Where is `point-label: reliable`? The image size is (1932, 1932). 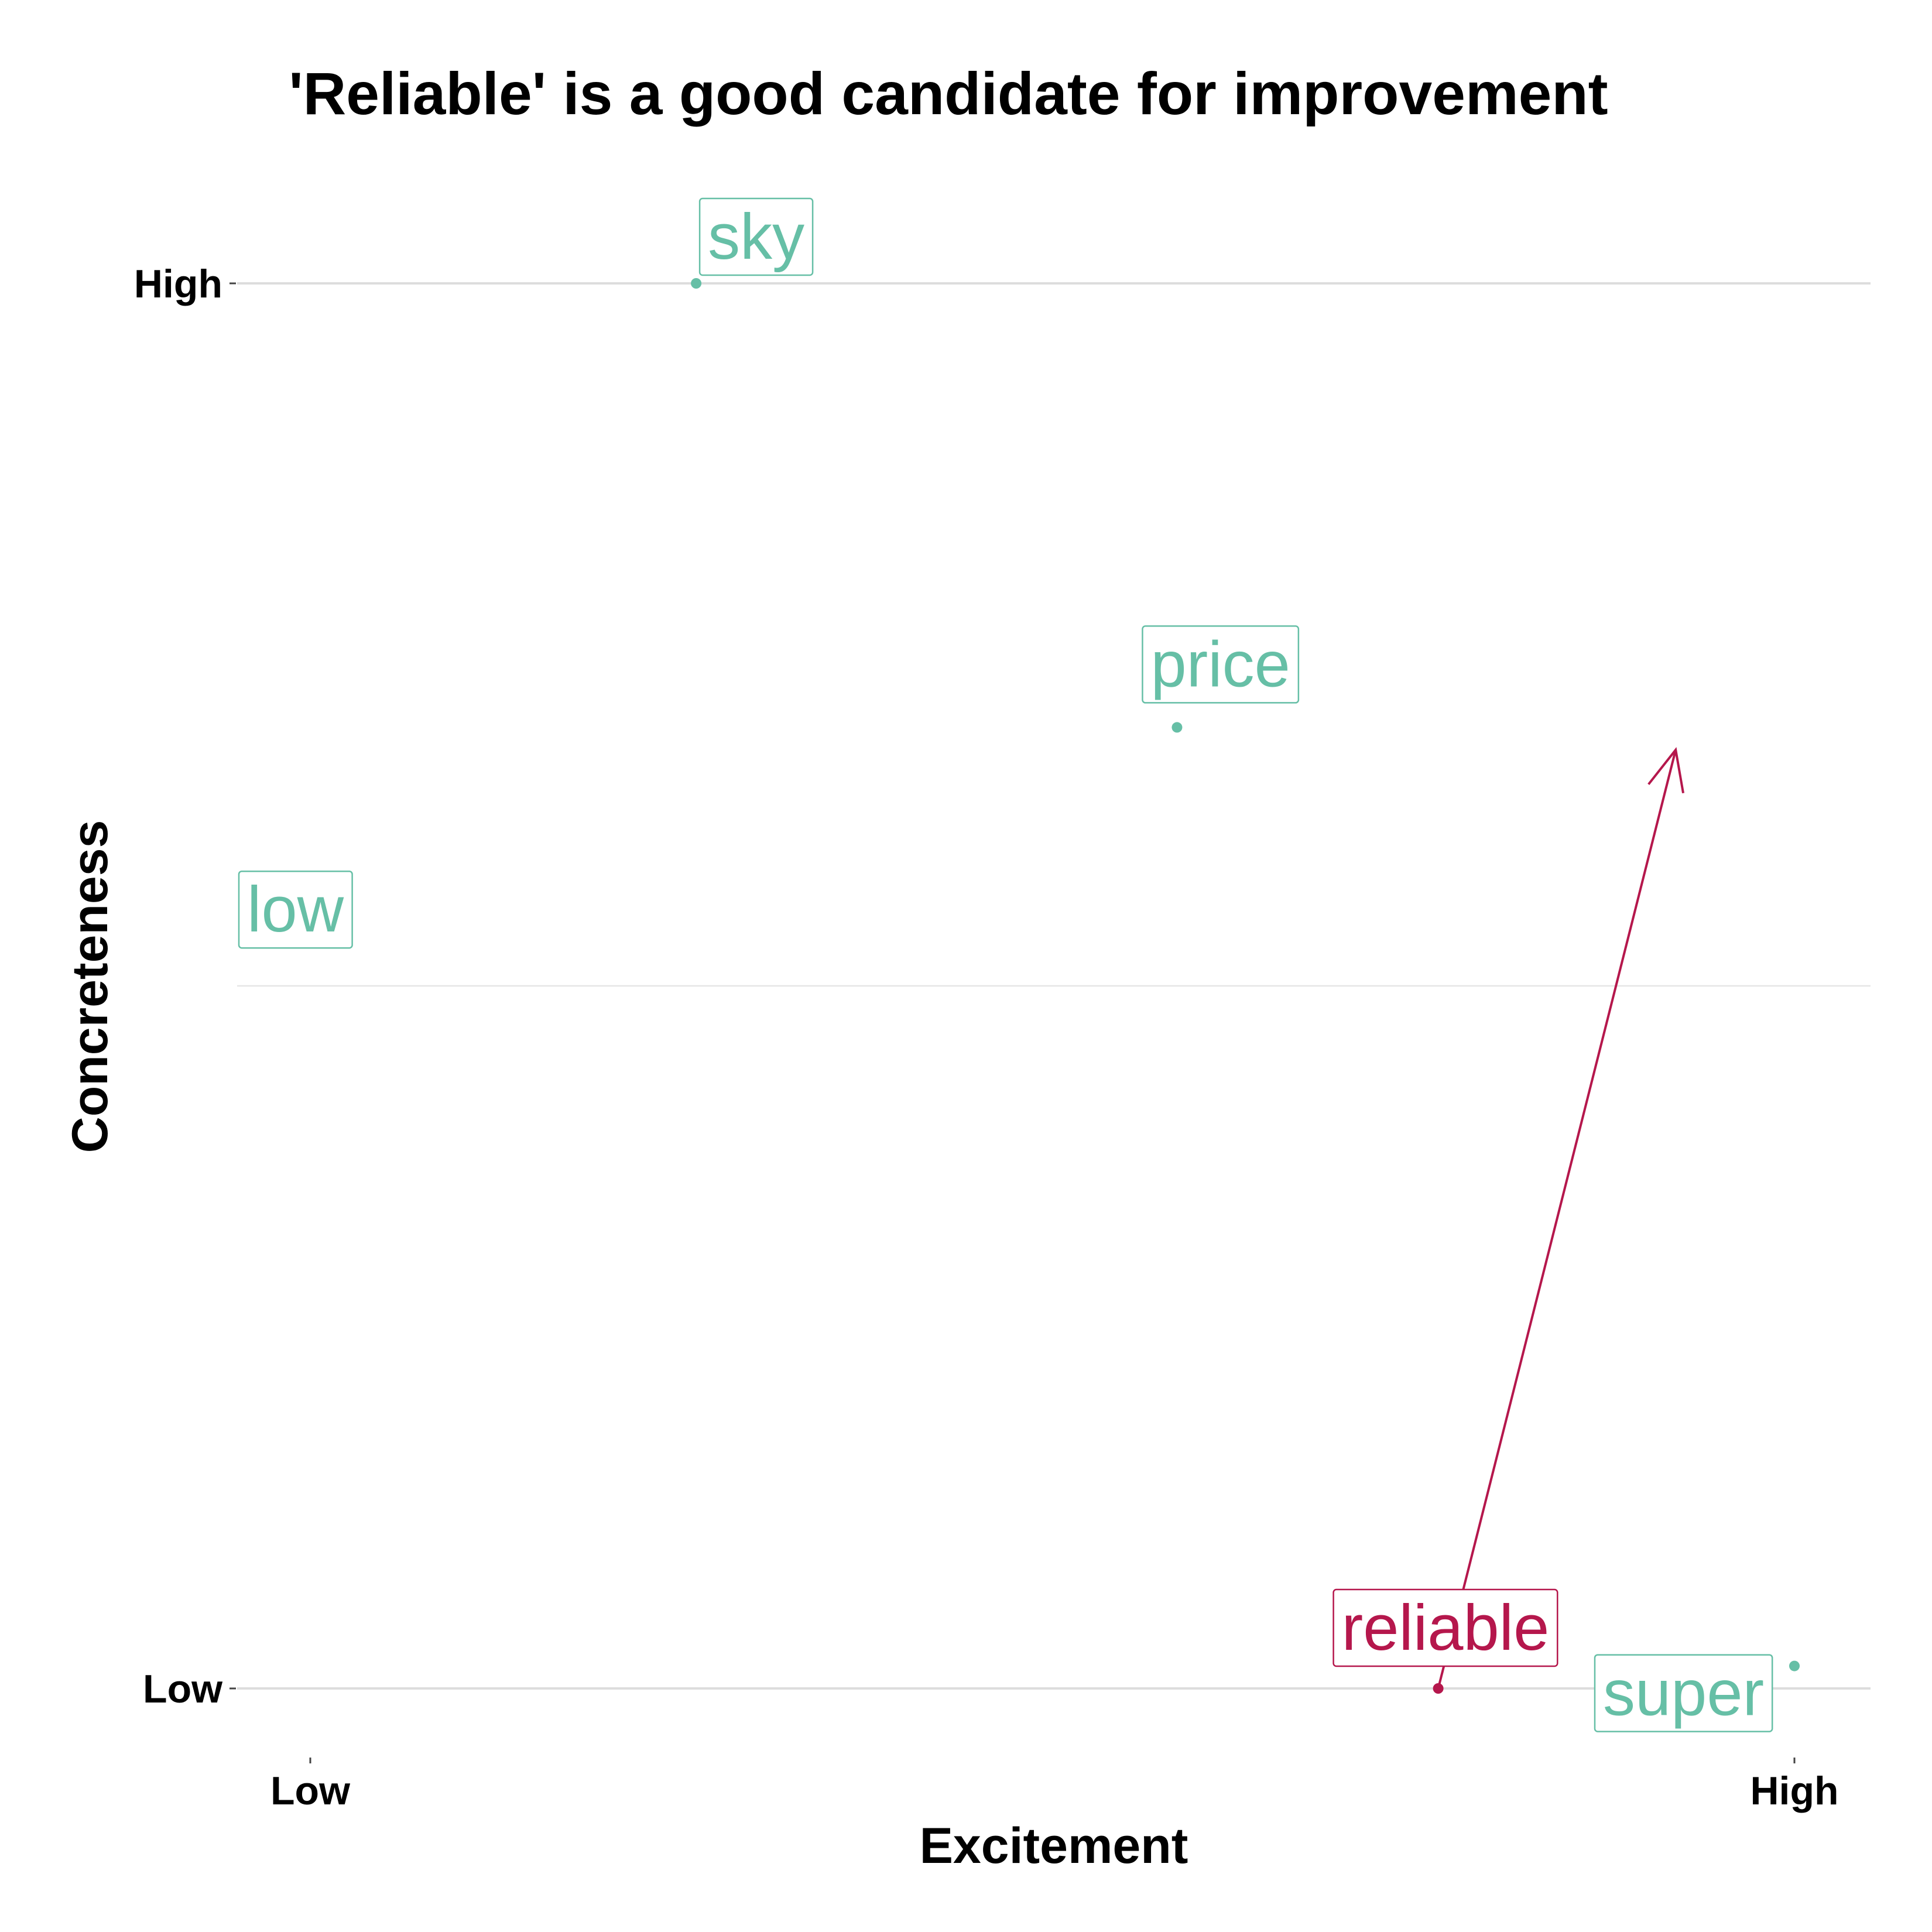 point-label: reliable is located at coordinates (1446, 1628).